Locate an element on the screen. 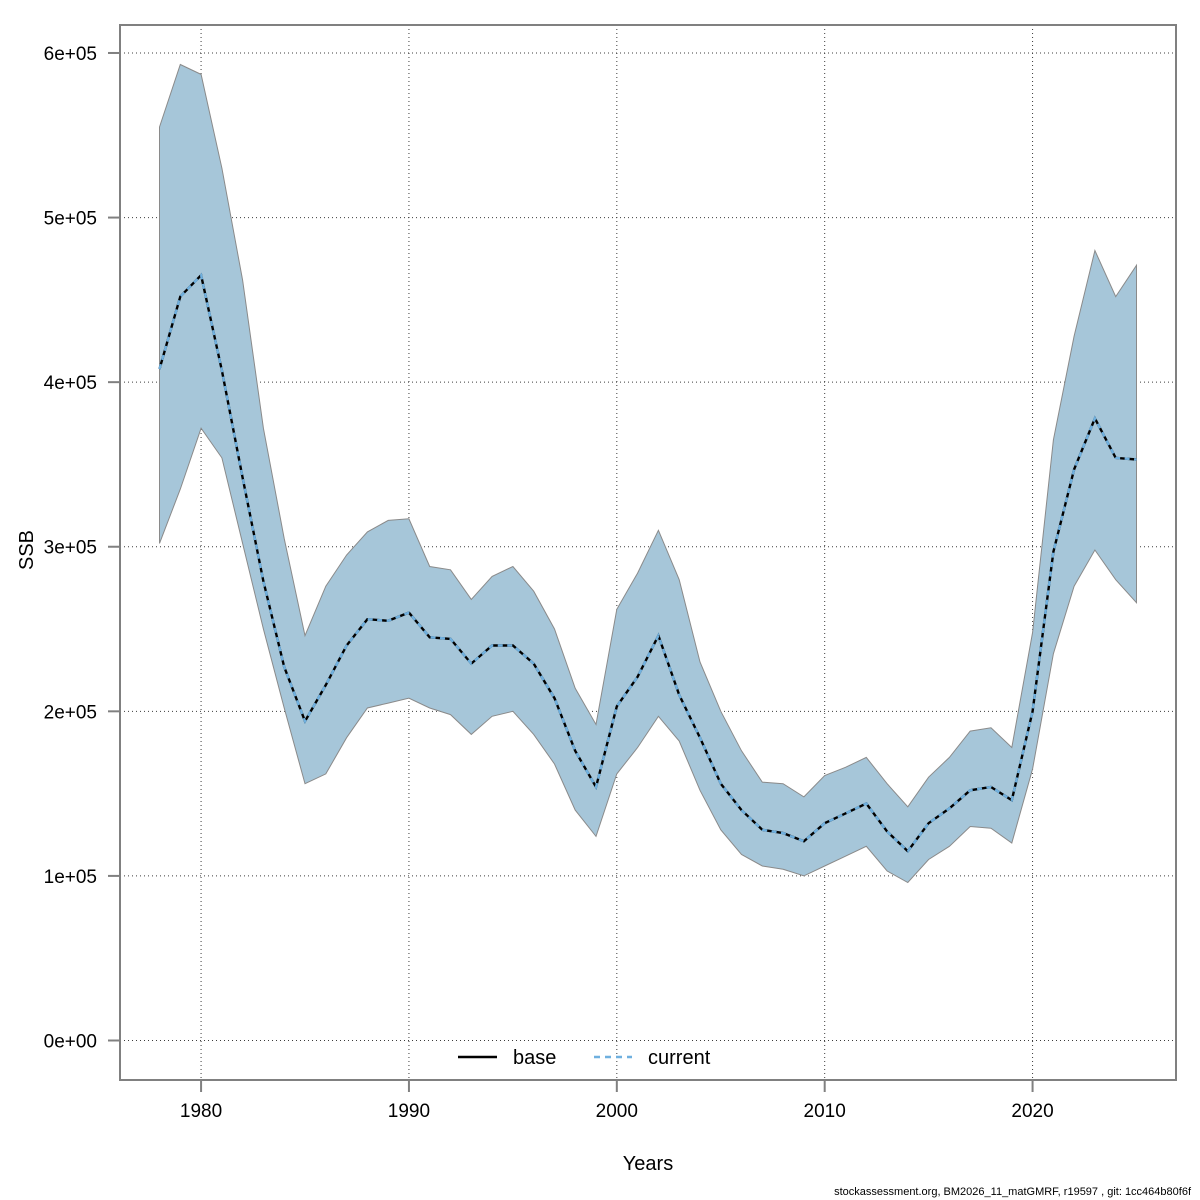  x-tick-label-2010: 2010 is located at coordinates (825, 1111).